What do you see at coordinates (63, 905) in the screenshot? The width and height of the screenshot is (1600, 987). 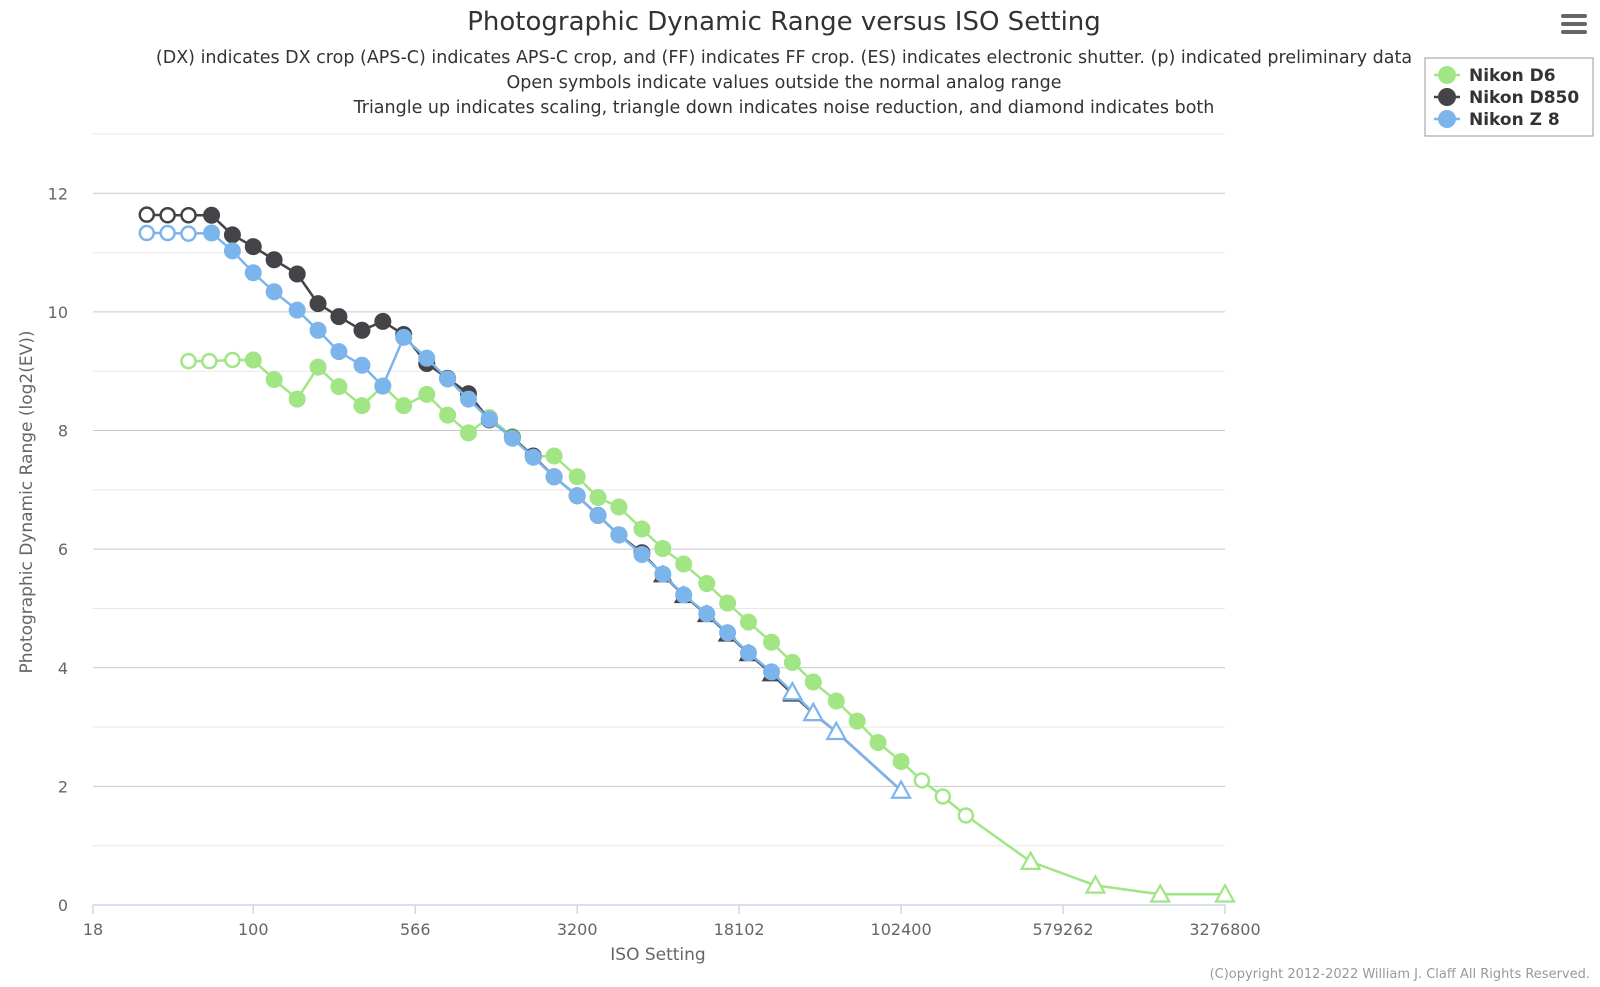 I see `y-tick-label: 0` at bounding box center [63, 905].